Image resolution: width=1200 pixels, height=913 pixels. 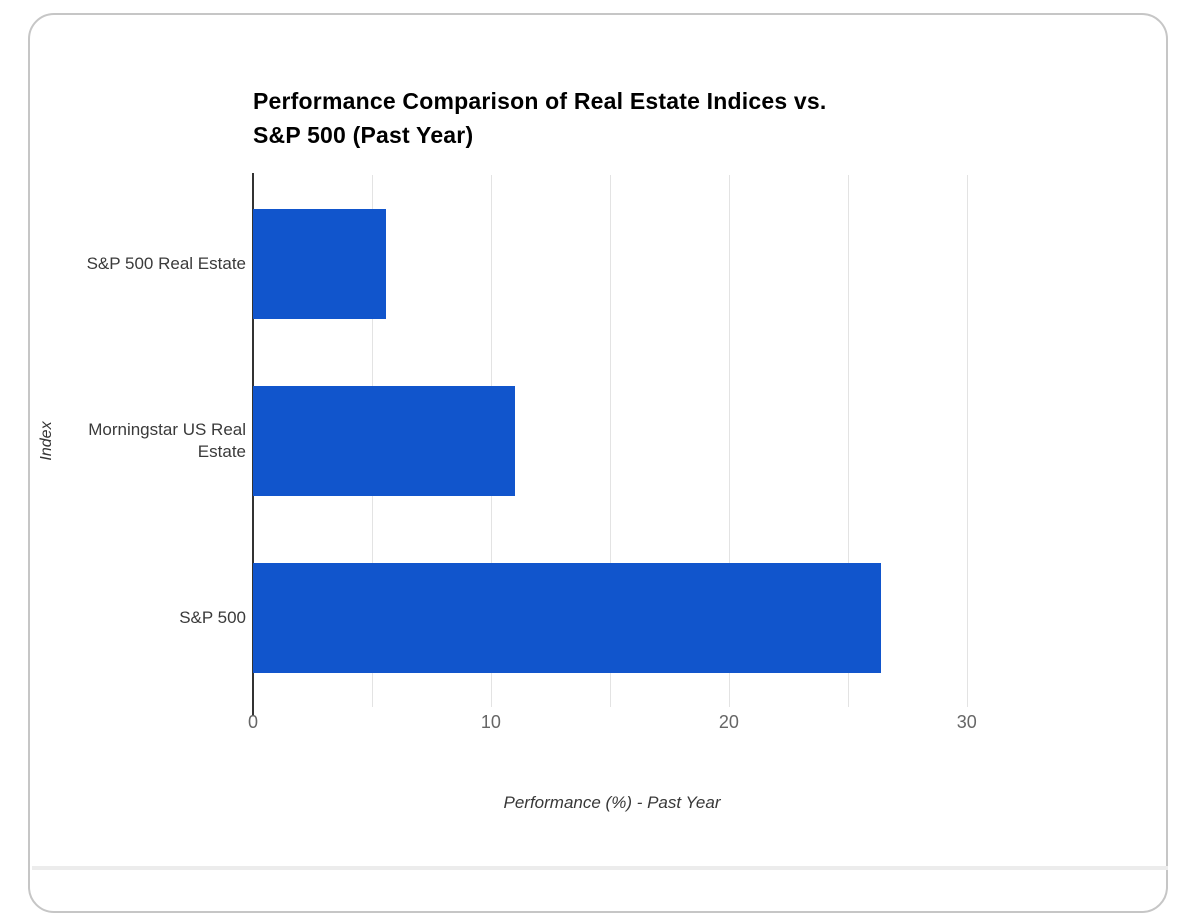 I want to click on category-label: Morningstar US Real Estate, so click(x=167, y=440).